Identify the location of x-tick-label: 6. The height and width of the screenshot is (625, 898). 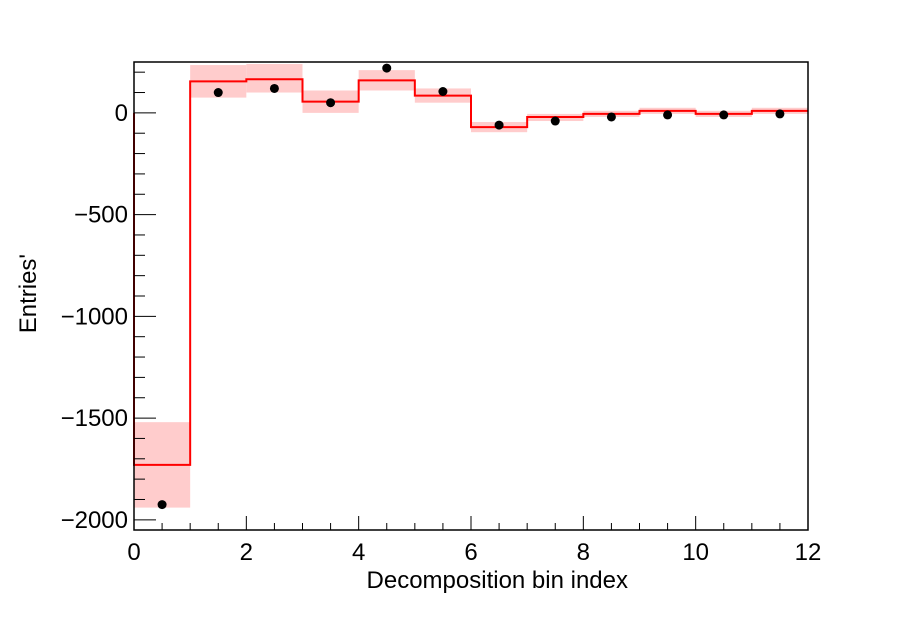
(470, 552).